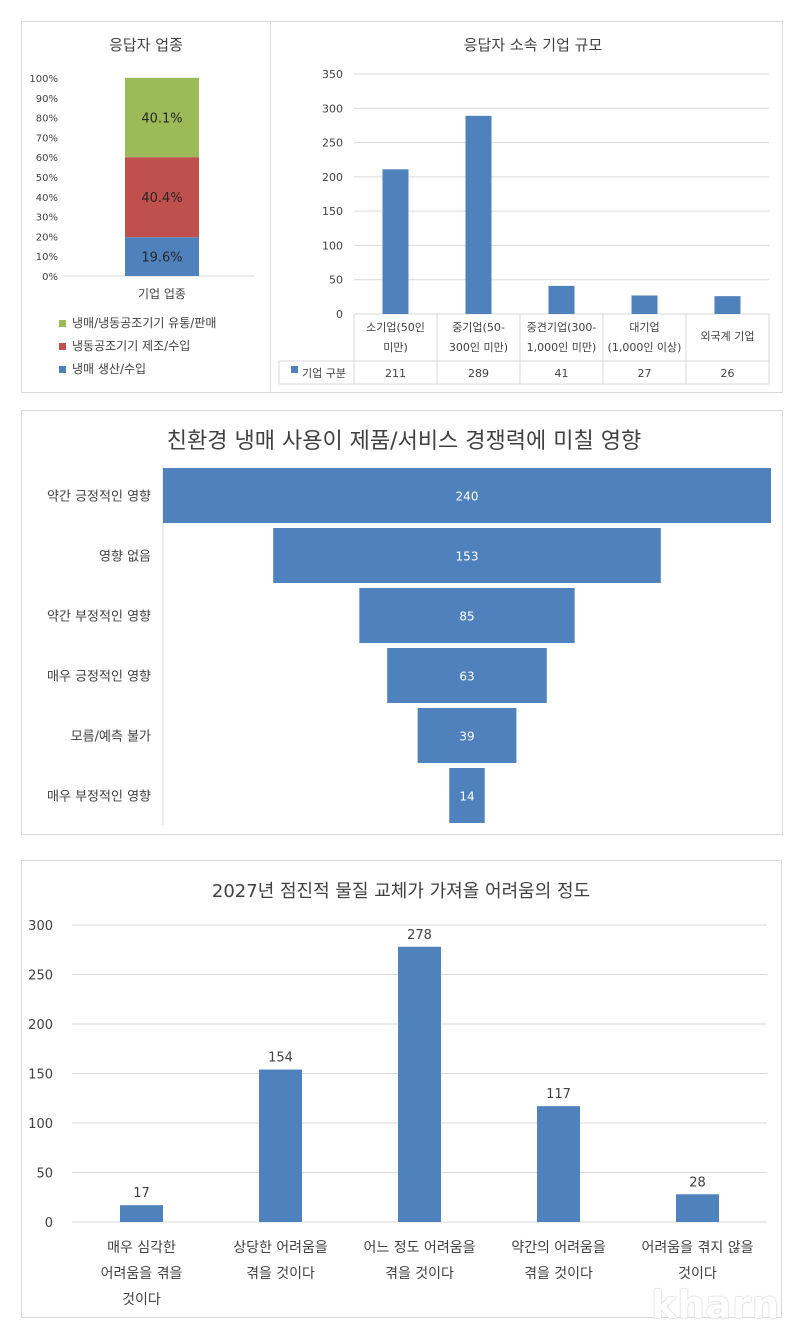  I want to click on x-category-label: 어려움을 겪지 않을, so click(698, 1248).